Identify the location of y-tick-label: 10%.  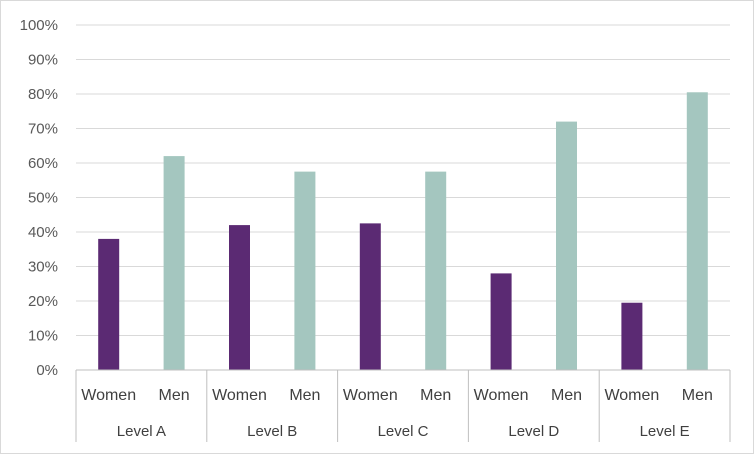
(43, 336).